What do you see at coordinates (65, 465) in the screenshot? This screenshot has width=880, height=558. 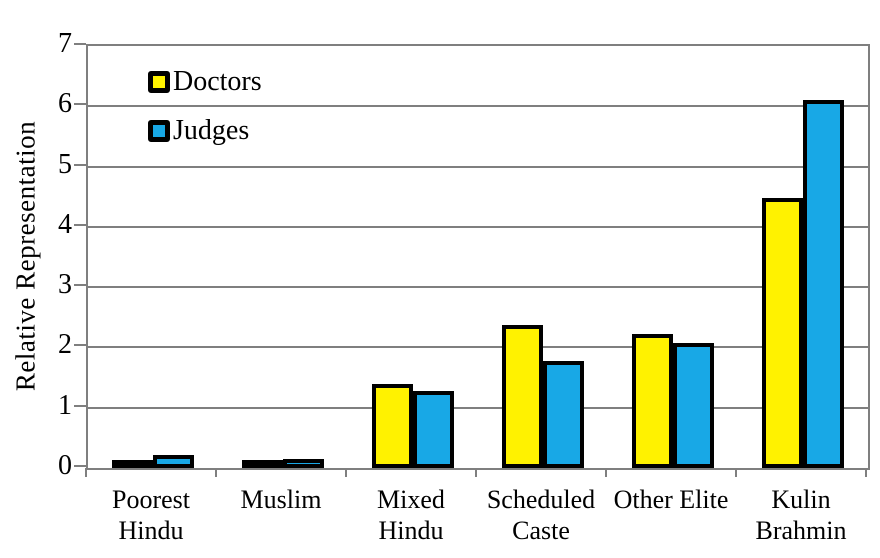 I see `y-tick-label: 0` at bounding box center [65, 465].